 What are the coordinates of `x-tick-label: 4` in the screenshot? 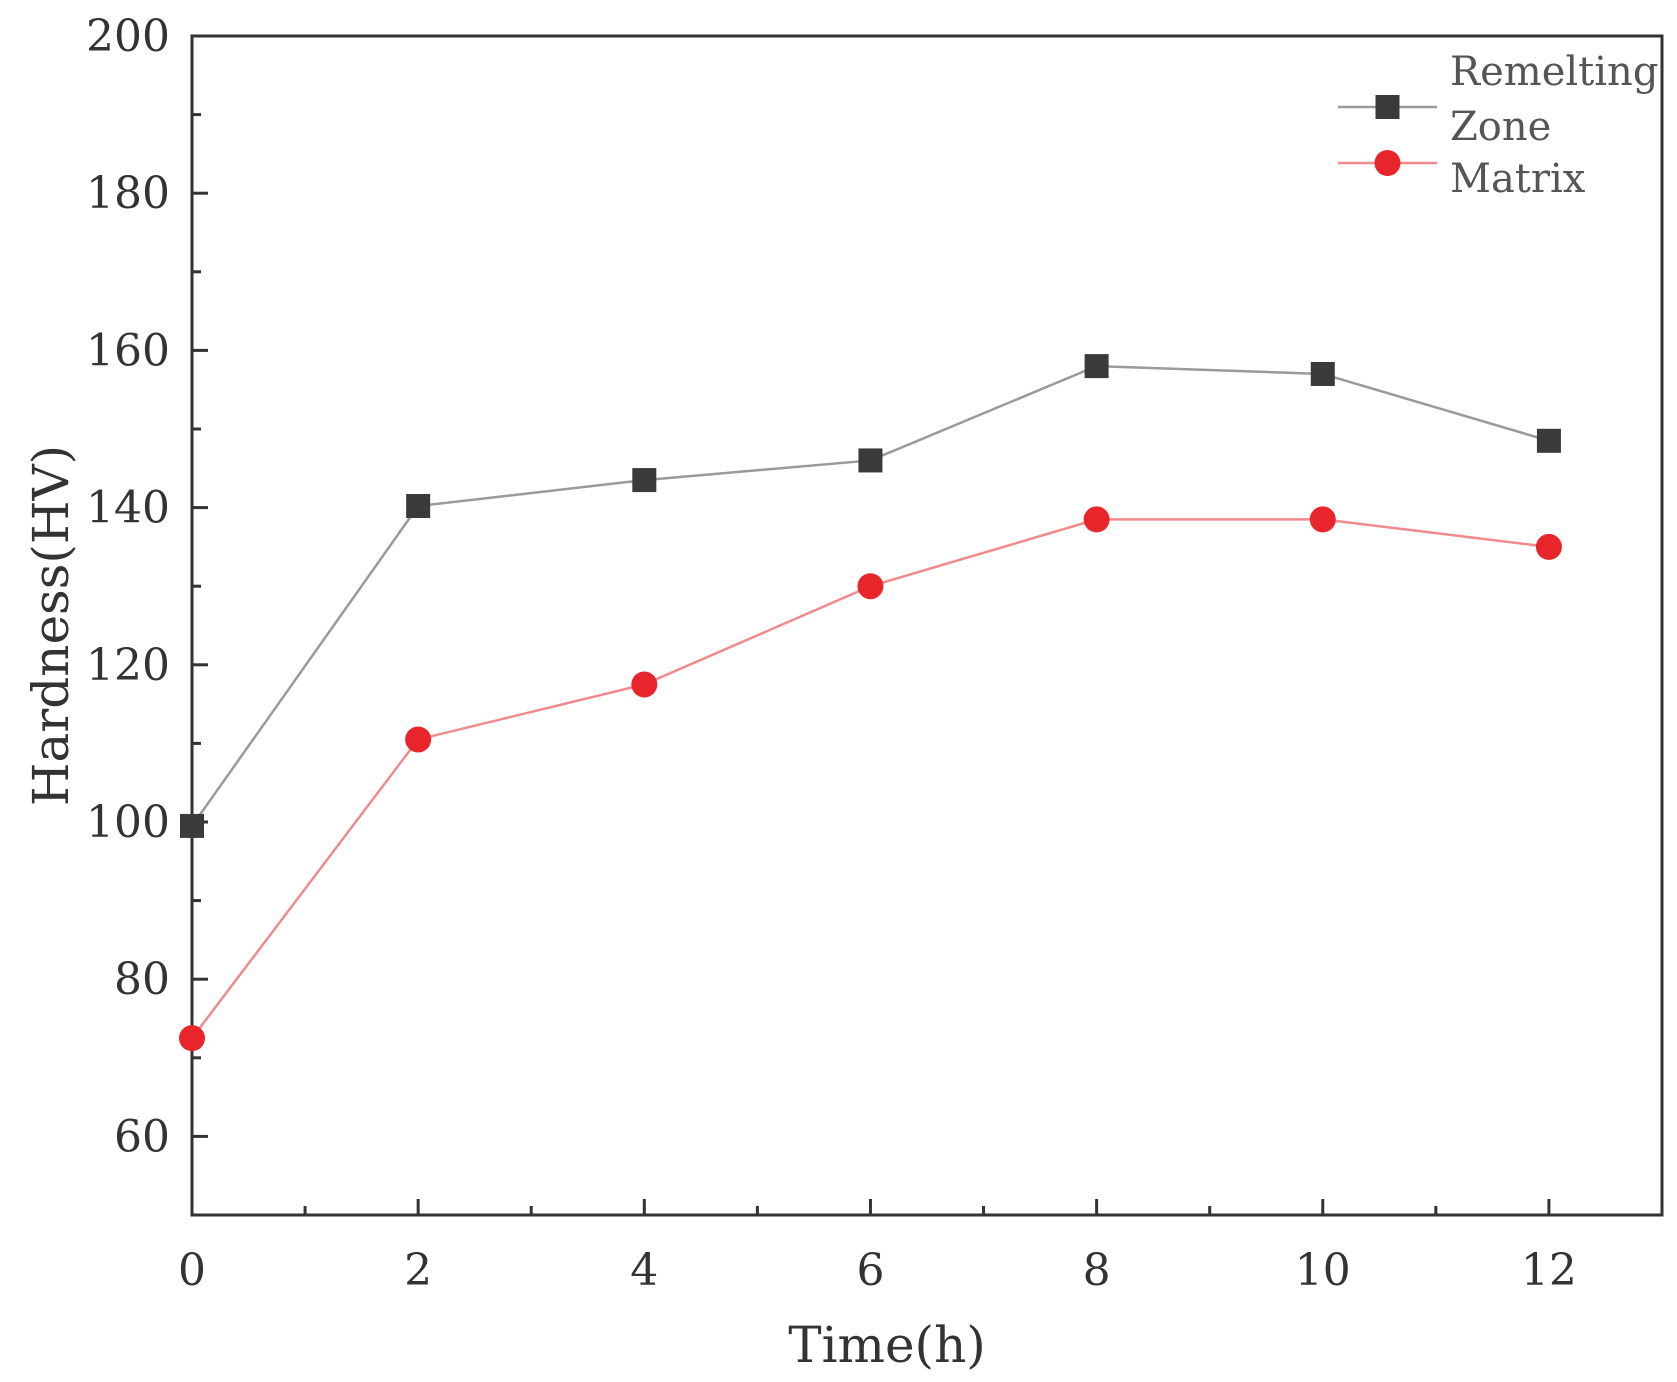 It's located at (644, 1270).